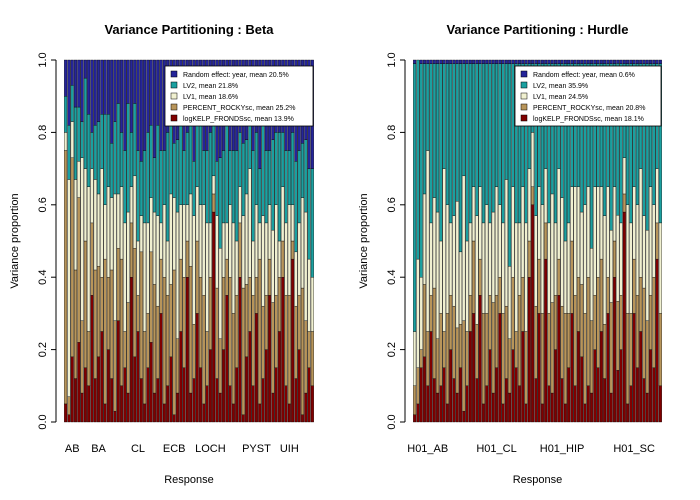 This screenshot has width=700, height=500. What do you see at coordinates (43, 59) in the screenshot?
I see `y-tick-label: 1.0` at bounding box center [43, 59].